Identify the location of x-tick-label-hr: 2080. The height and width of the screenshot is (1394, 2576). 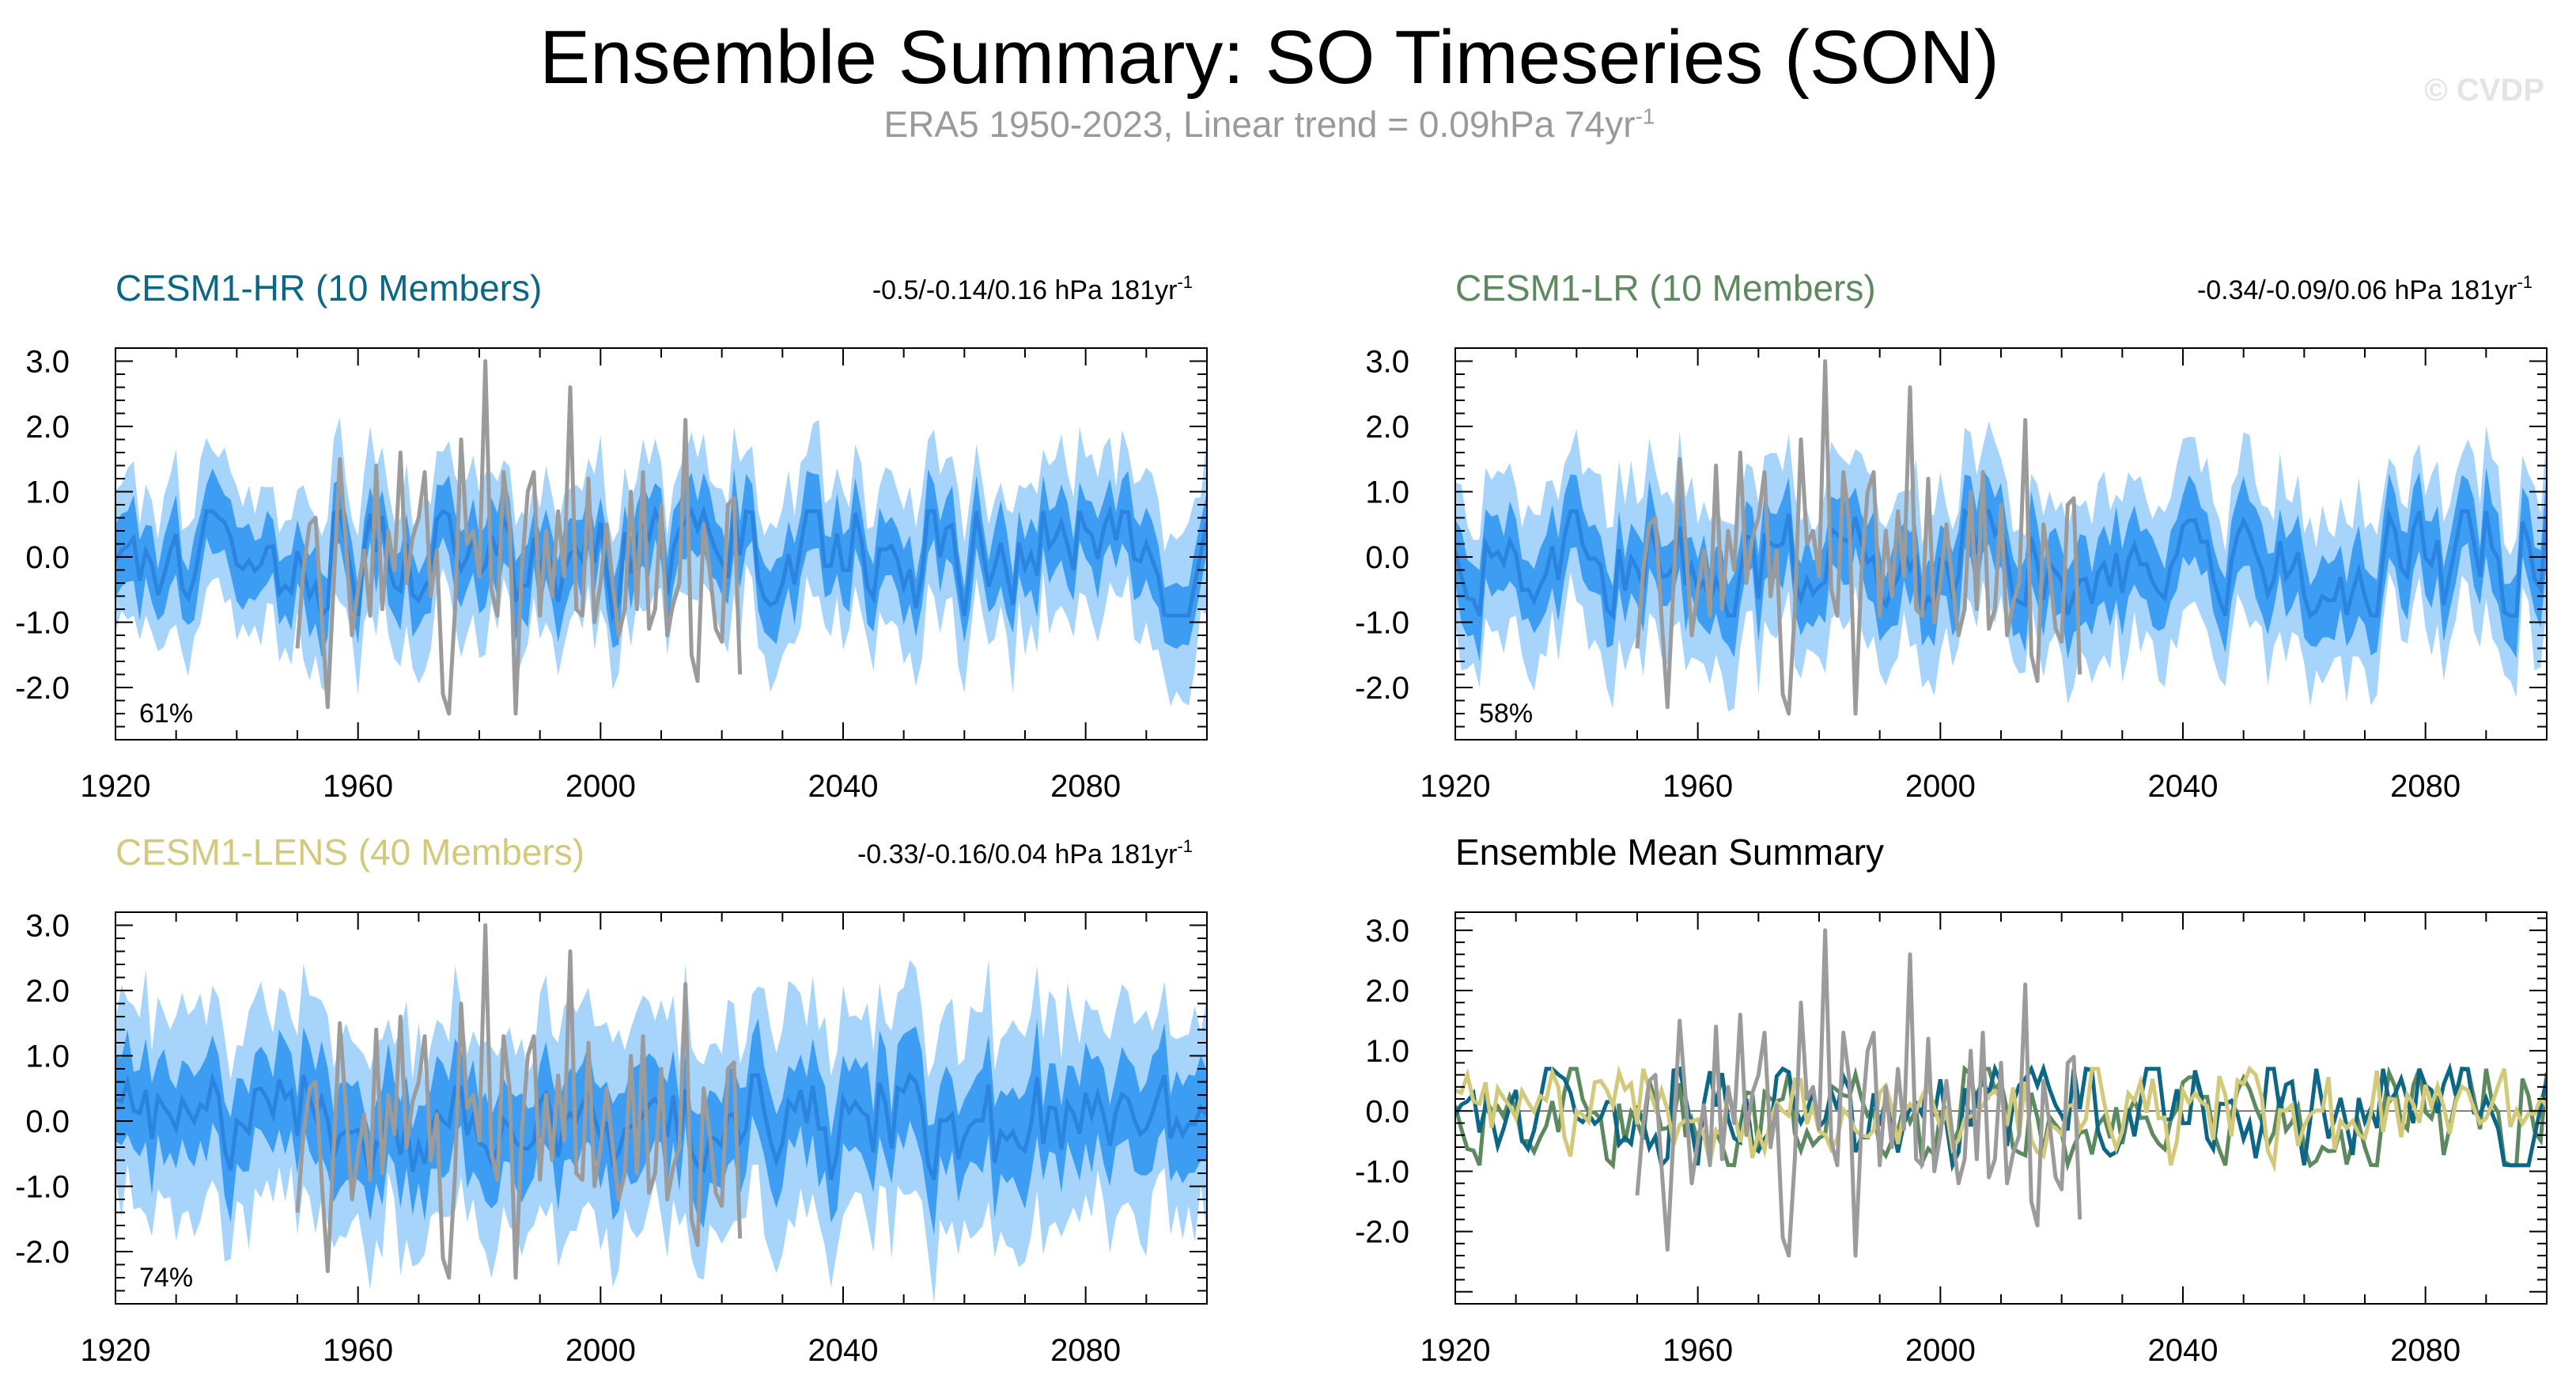
(1085, 786).